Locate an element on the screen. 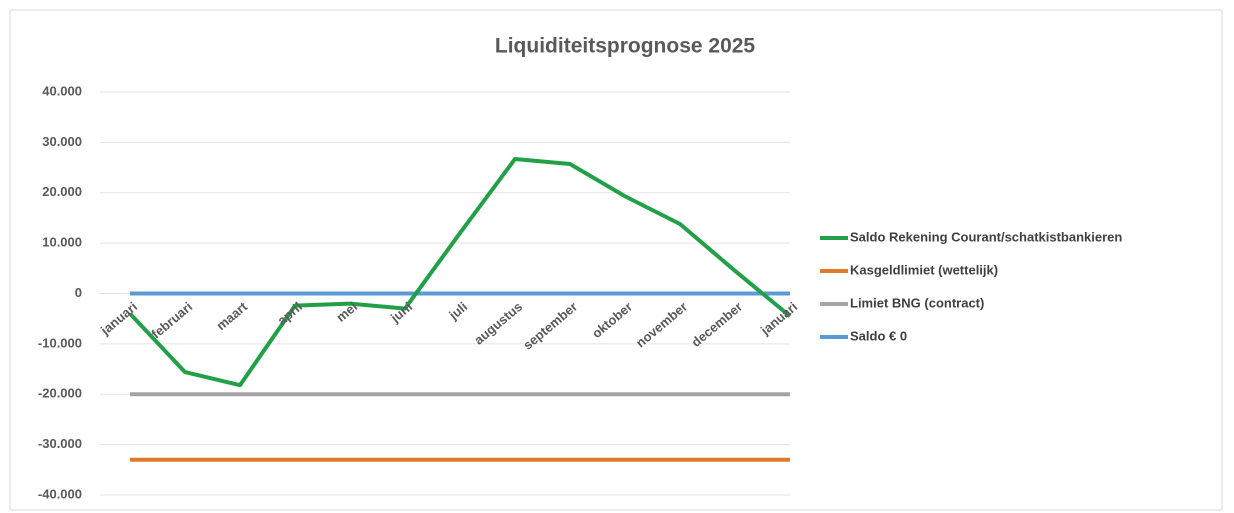  chart-title: Liquiditeitsprognose 2025 is located at coordinates (625, 46).